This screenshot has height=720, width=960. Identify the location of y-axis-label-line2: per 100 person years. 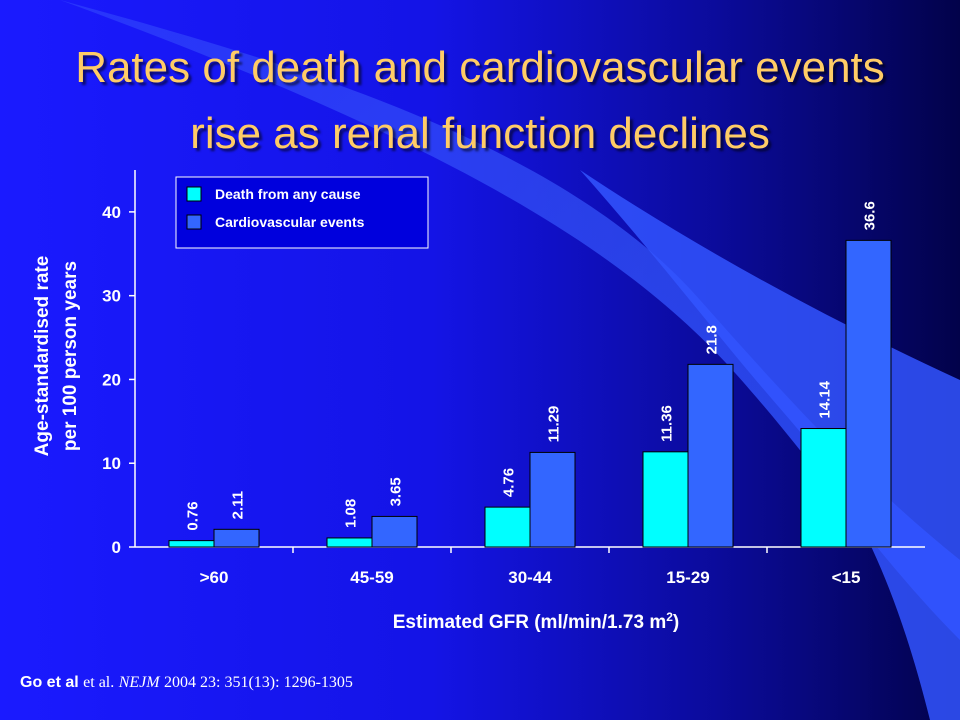
(70, 356).